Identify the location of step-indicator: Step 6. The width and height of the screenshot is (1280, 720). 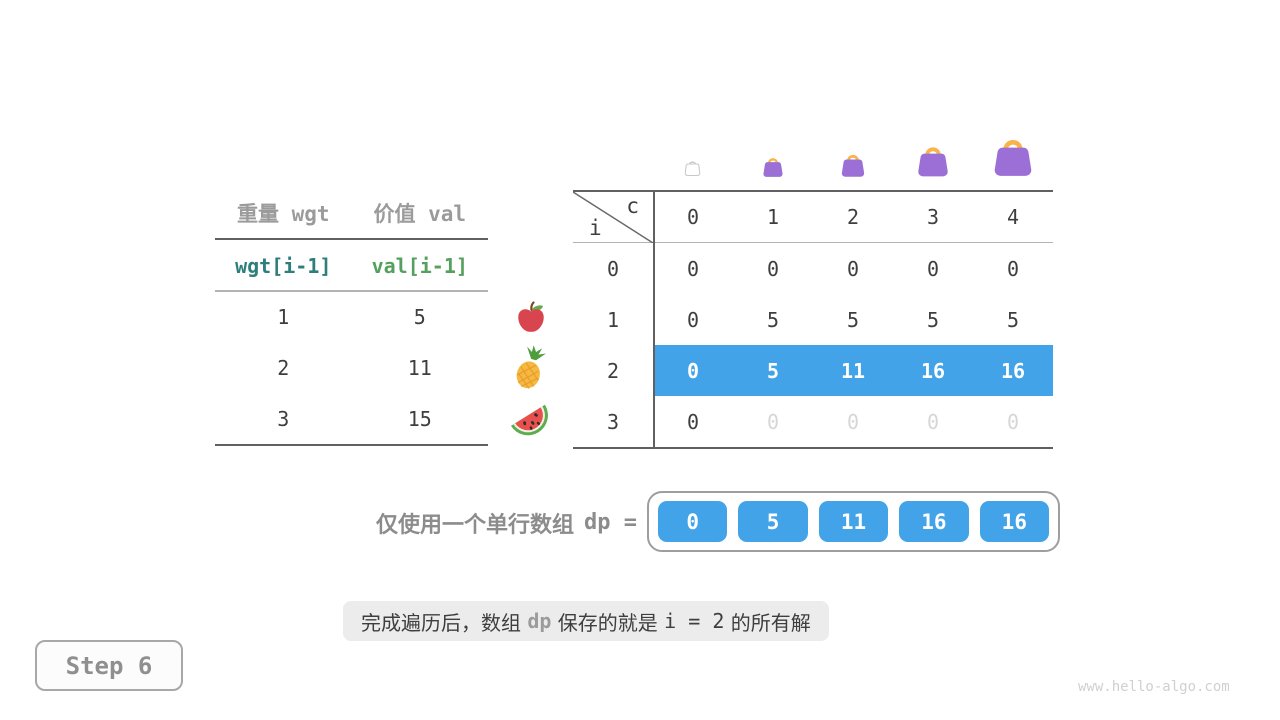
(109, 665).